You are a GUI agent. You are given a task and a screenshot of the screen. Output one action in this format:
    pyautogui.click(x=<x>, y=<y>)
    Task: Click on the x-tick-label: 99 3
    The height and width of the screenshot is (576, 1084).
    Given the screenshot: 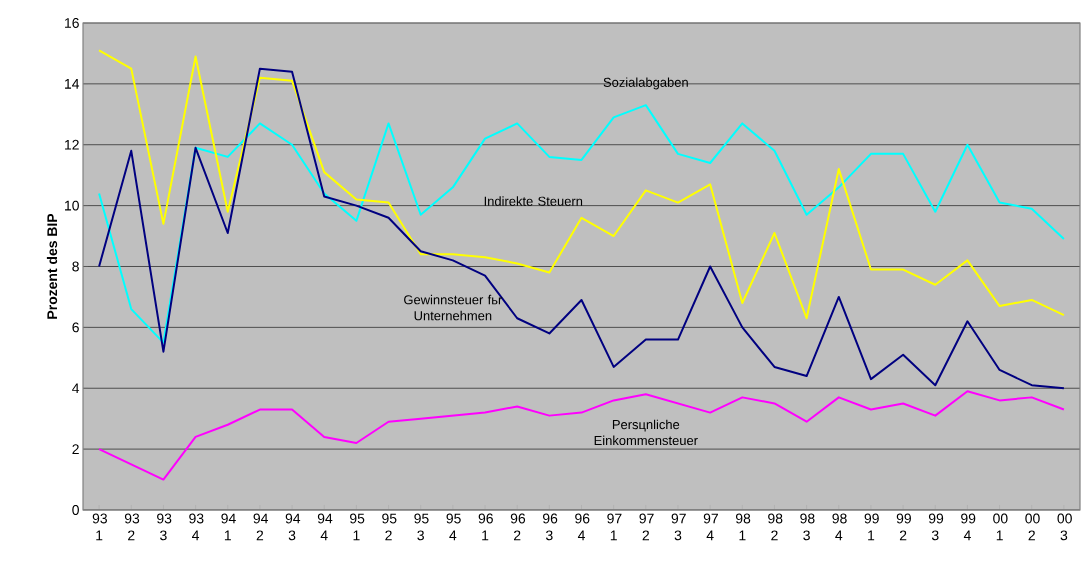 What is the action you would take?
    pyautogui.click(x=936, y=527)
    